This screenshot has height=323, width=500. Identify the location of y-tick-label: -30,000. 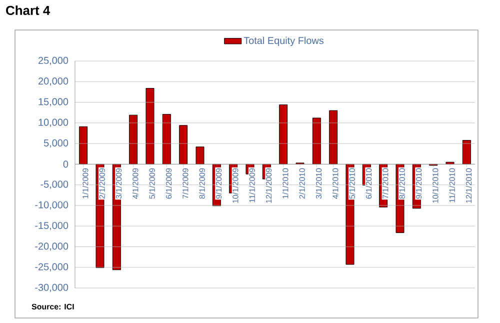
(51, 288).